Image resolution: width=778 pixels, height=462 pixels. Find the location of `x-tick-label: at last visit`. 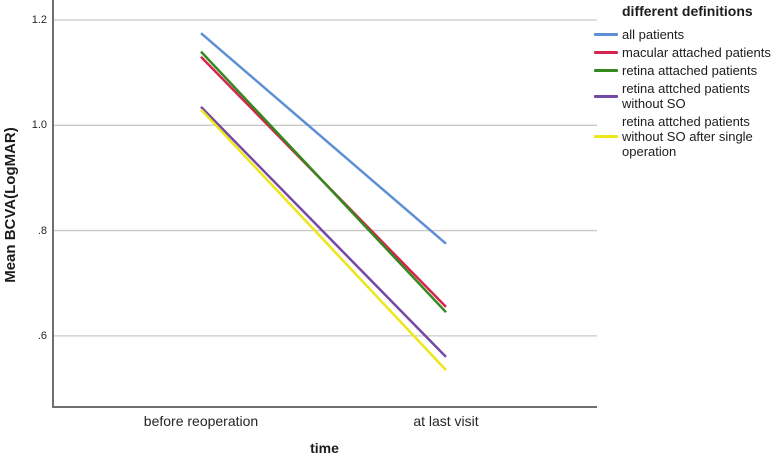

x-tick-label: at last visit is located at coordinates (446, 421).